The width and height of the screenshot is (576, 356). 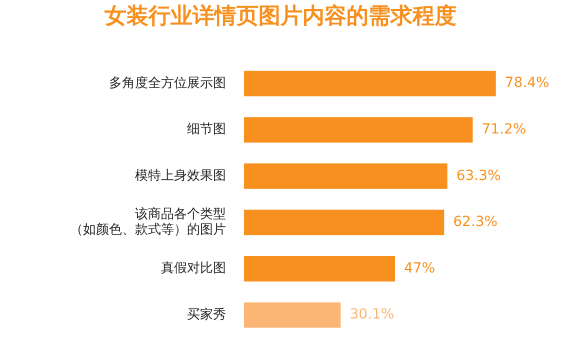 I want to click on y-tick-label: 模特上身效果图, so click(x=180, y=176).